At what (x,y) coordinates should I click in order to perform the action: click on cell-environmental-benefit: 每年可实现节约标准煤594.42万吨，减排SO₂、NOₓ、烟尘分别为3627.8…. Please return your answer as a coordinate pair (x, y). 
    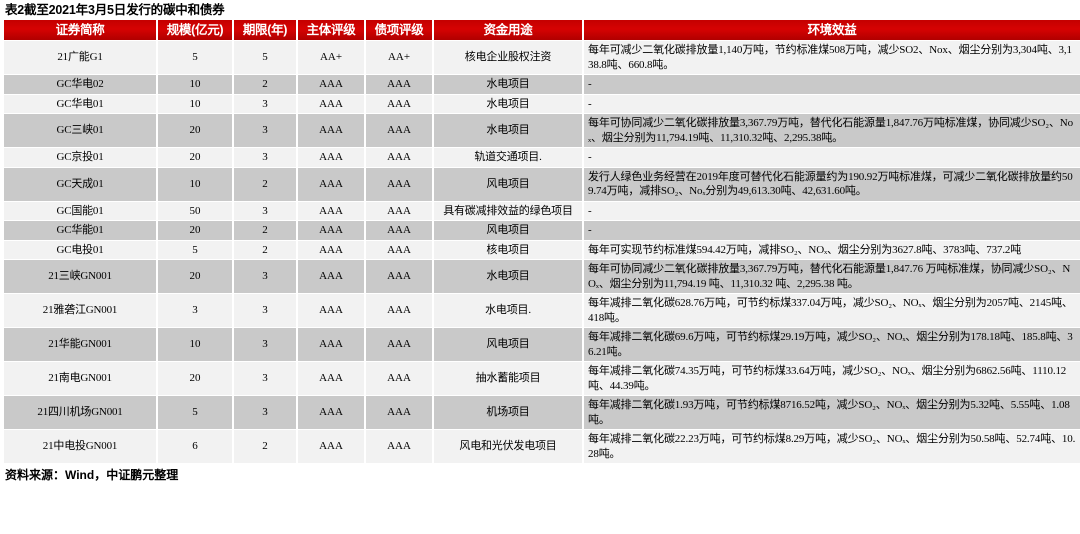
    Looking at the image, I should click on (832, 249).